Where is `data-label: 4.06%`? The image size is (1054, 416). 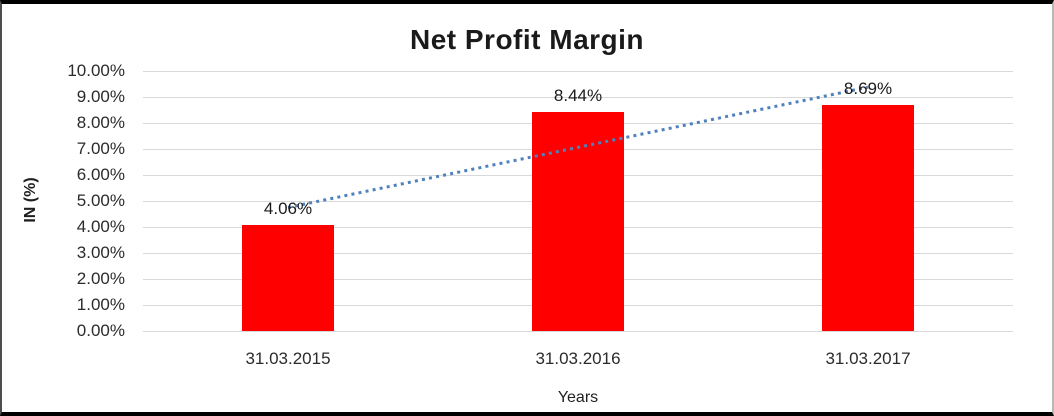
data-label: 4.06% is located at coordinates (288, 209).